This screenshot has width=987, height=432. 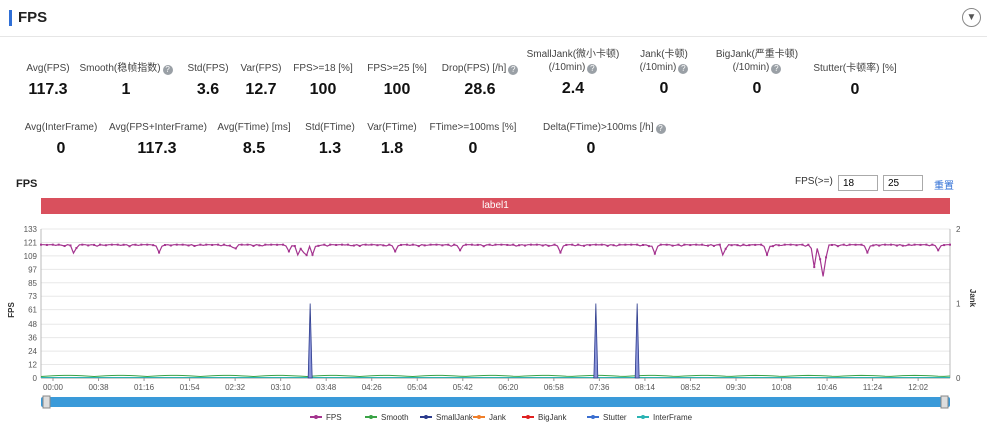 What do you see at coordinates (664, 54) in the screenshot?
I see `stat-label: Jank(卡顿)` at bounding box center [664, 54].